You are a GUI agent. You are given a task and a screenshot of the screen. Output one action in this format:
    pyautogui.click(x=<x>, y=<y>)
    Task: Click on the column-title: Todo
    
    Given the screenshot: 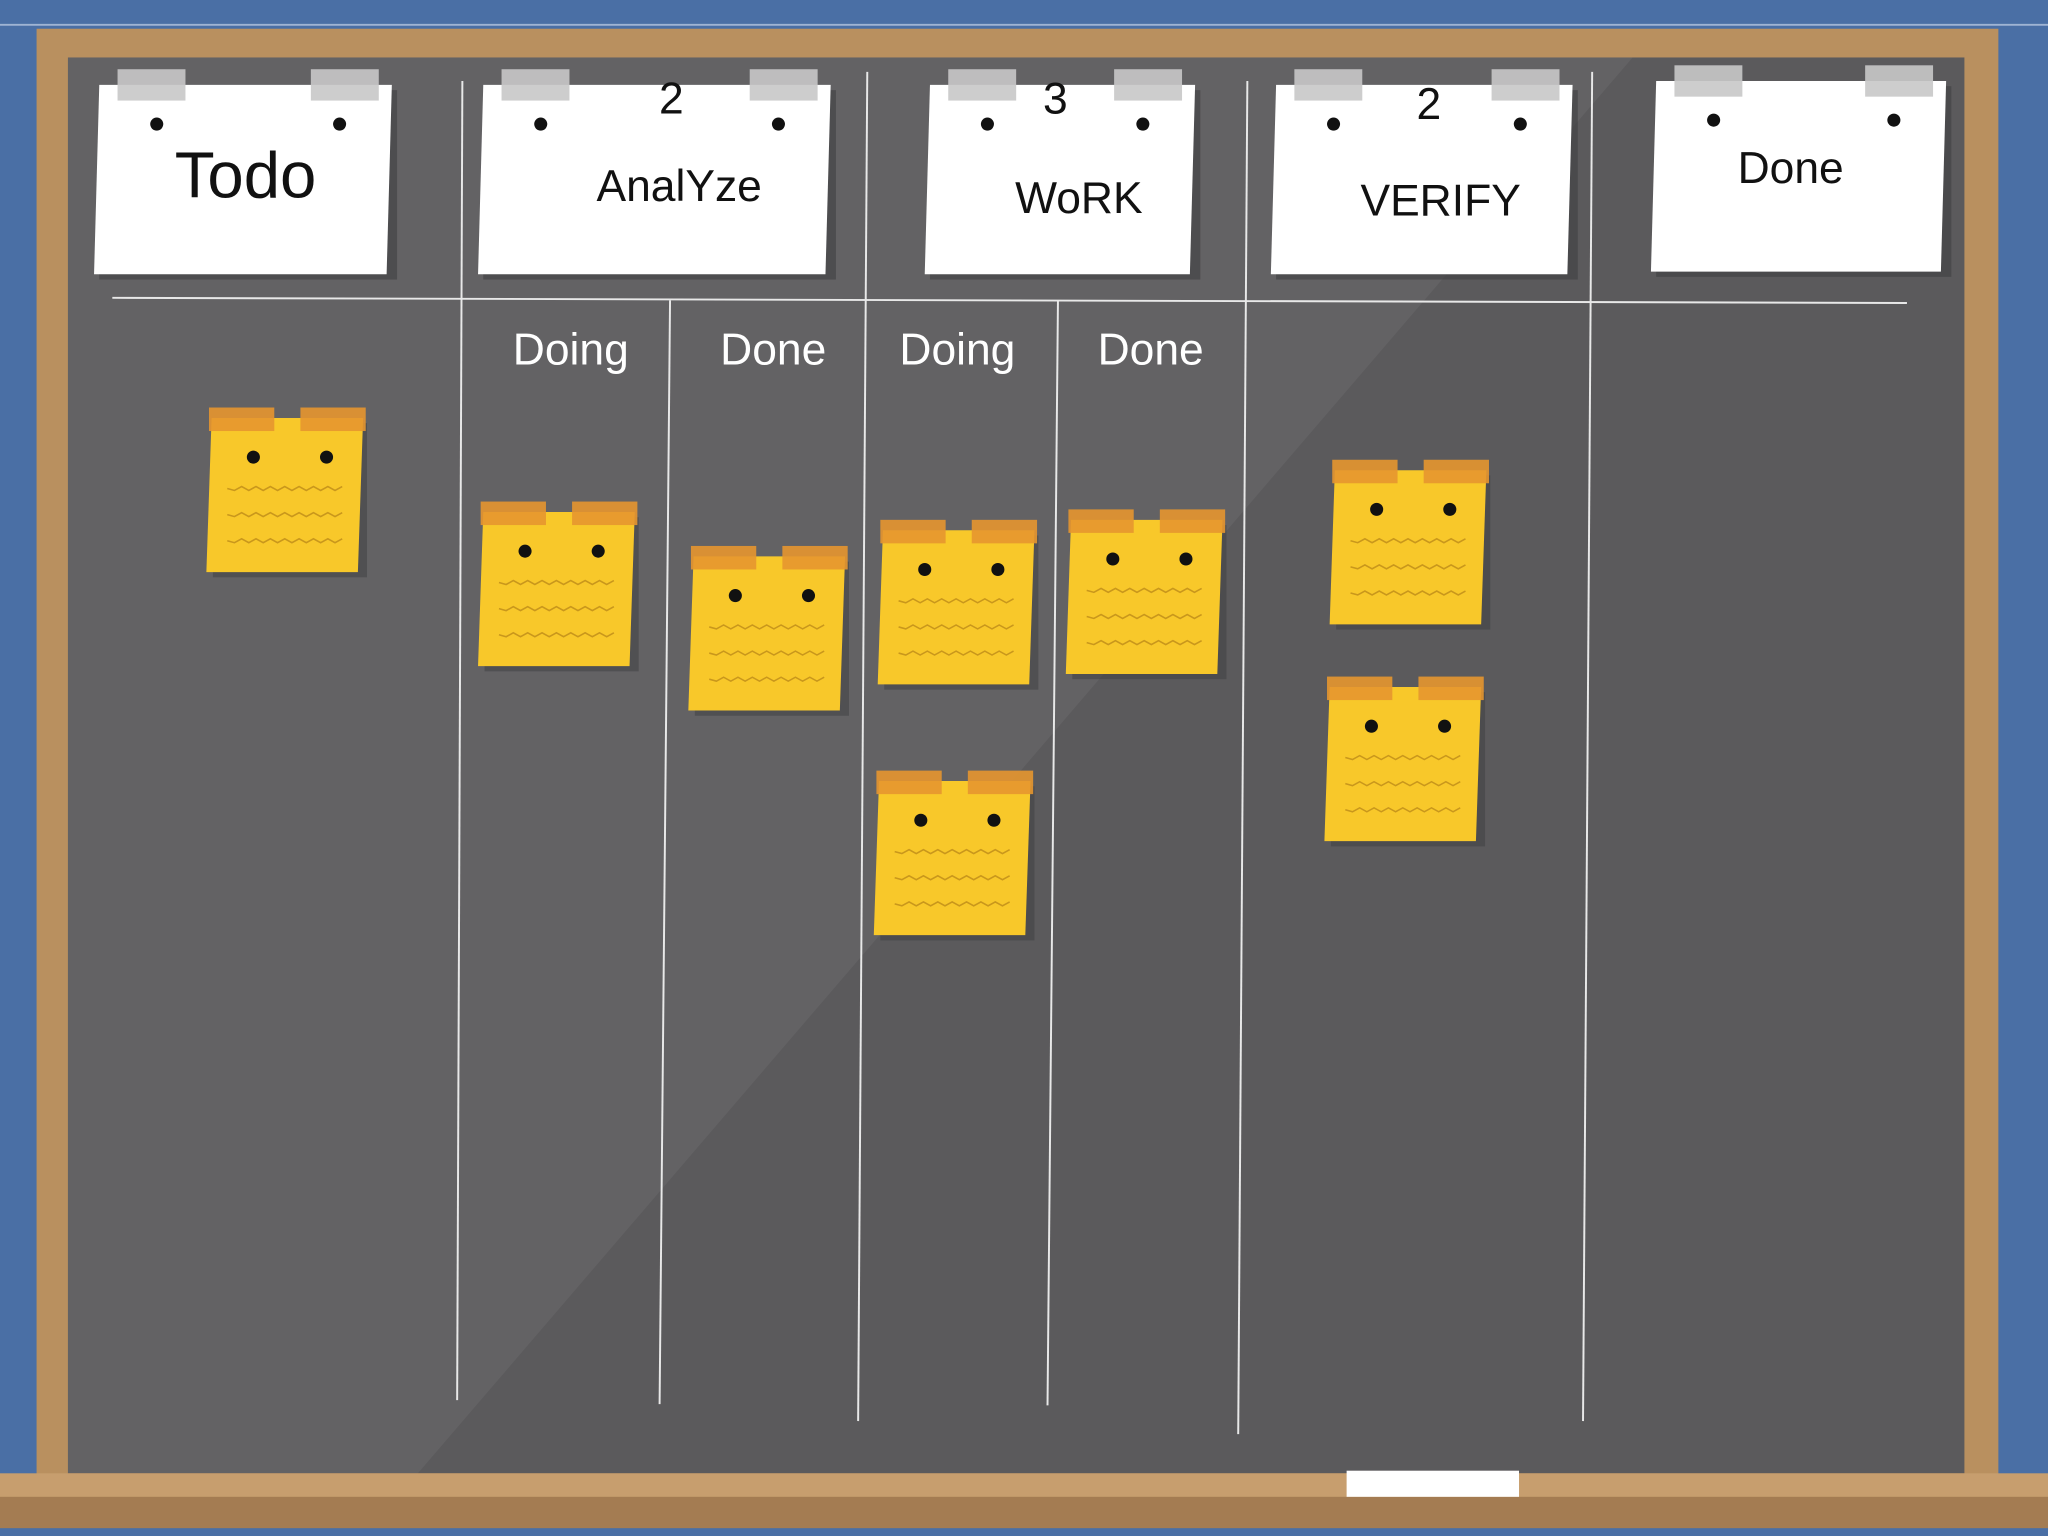 What is the action you would take?
    pyautogui.click(x=246, y=174)
    